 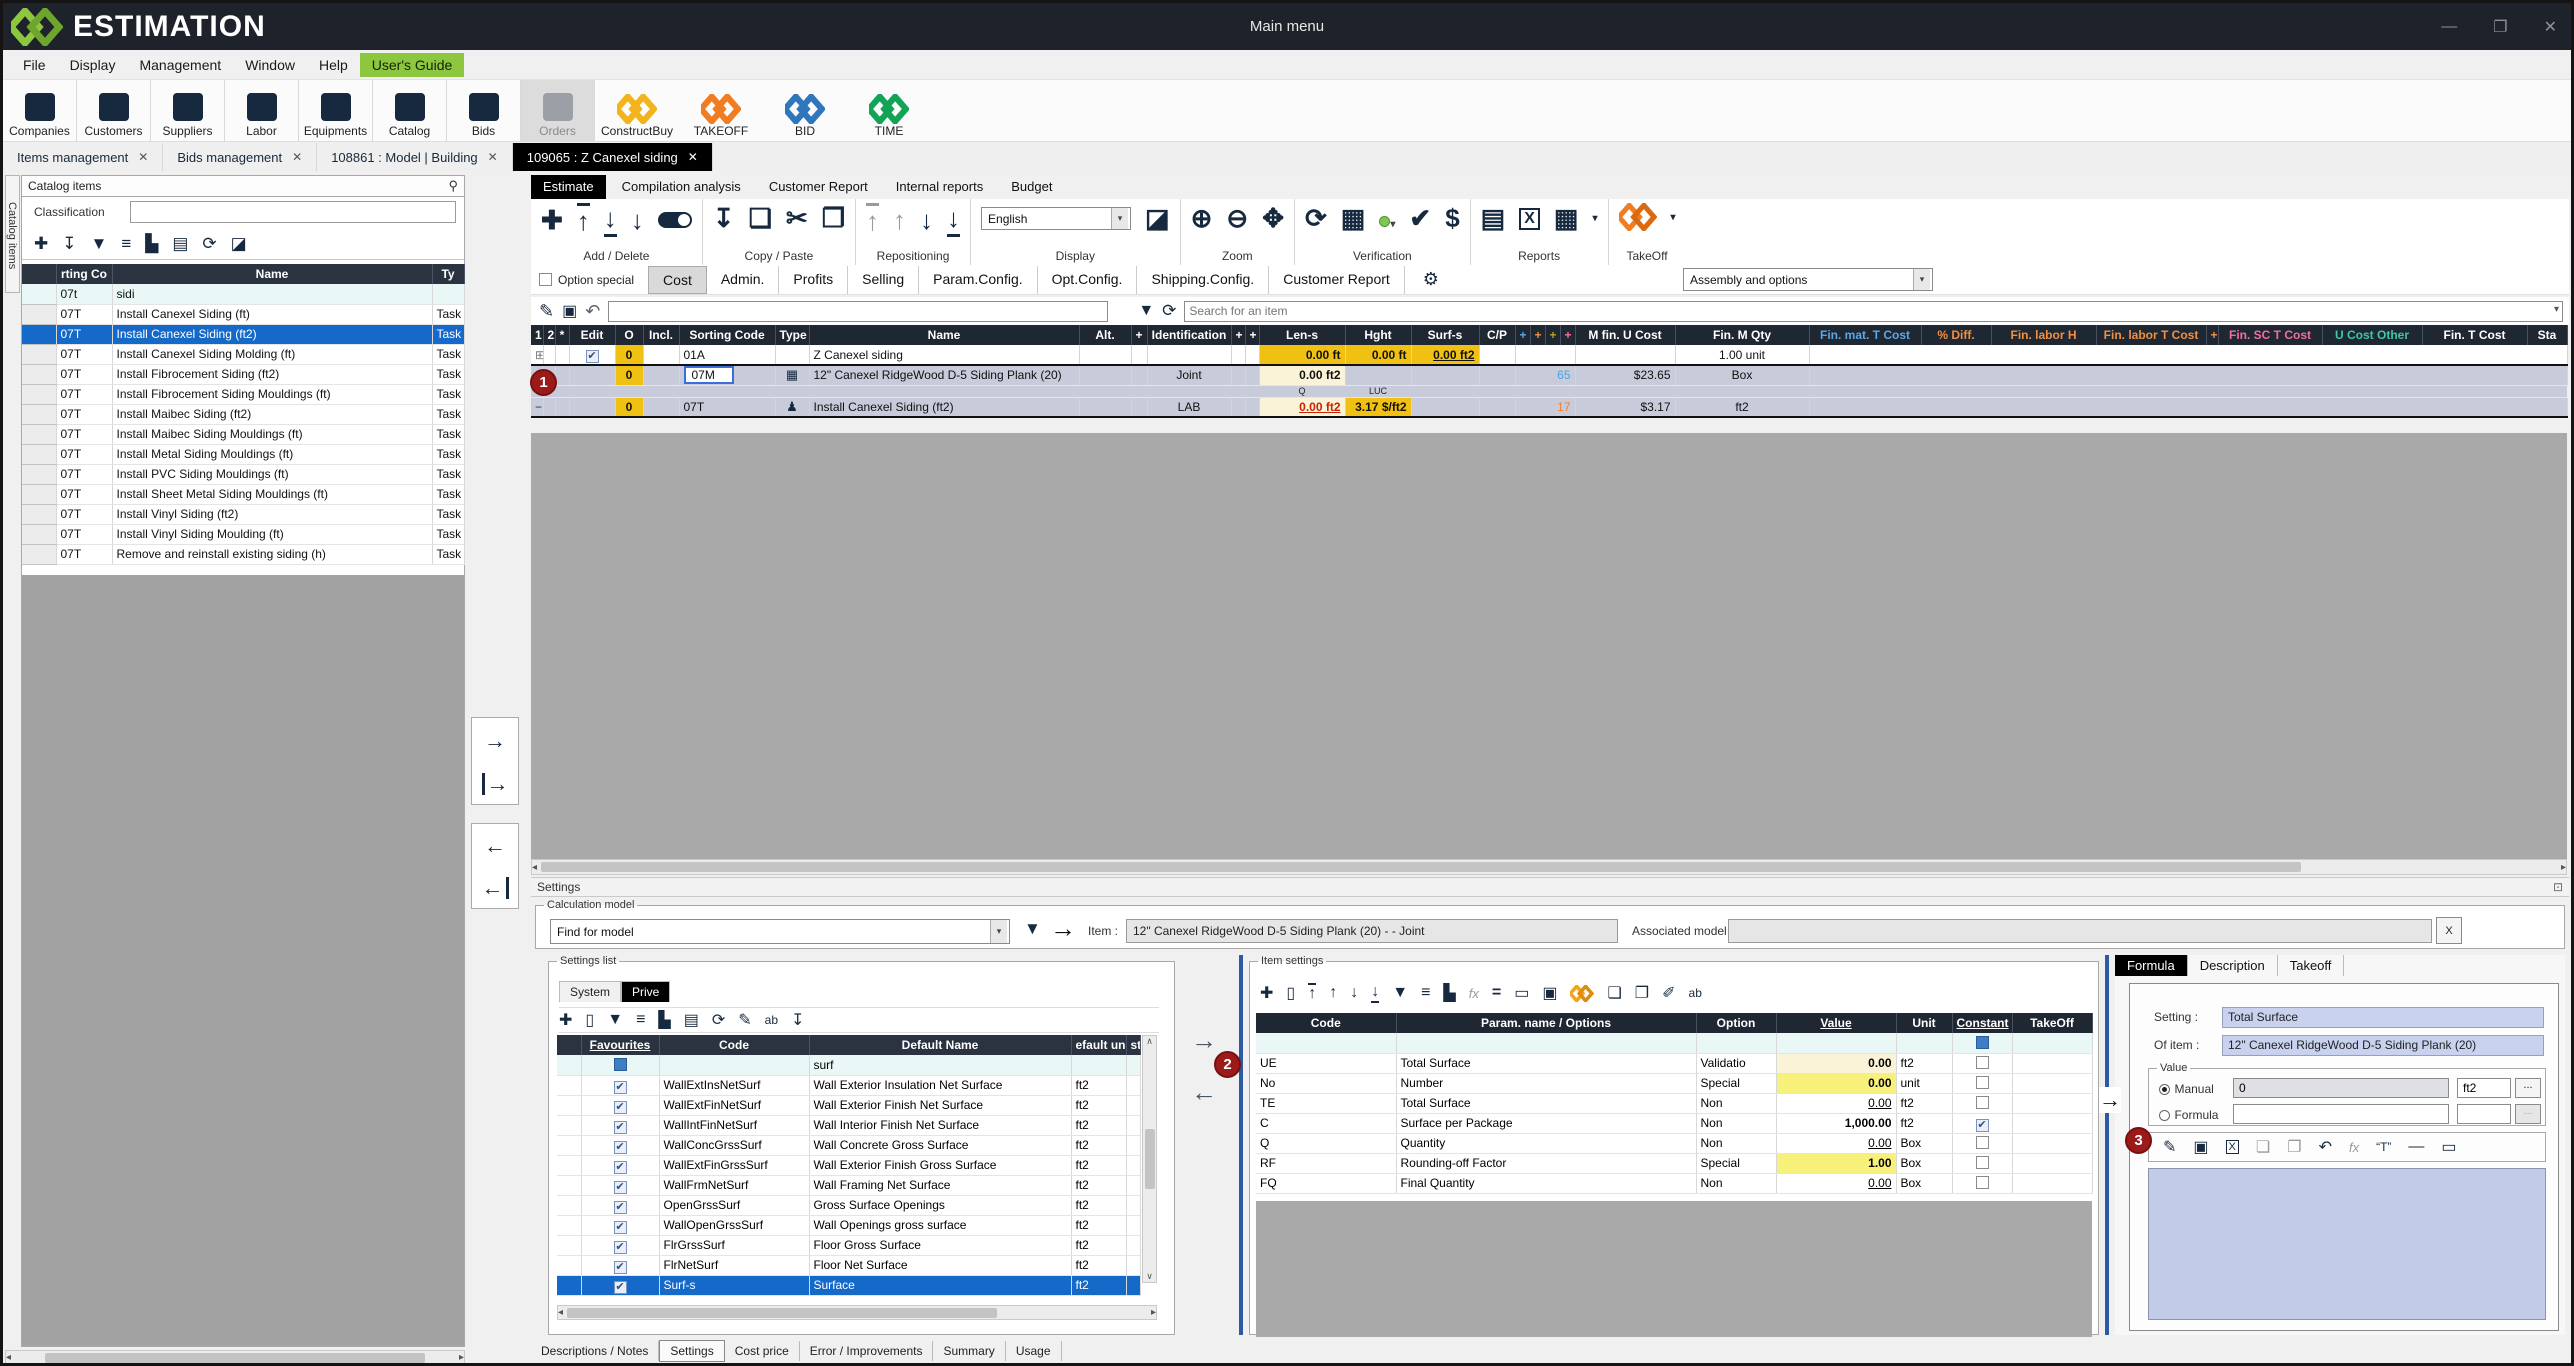 What do you see at coordinates (566, 1020) in the screenshot?
I see `sl-add-icon: ✚` at bounding box center [566, 1020].